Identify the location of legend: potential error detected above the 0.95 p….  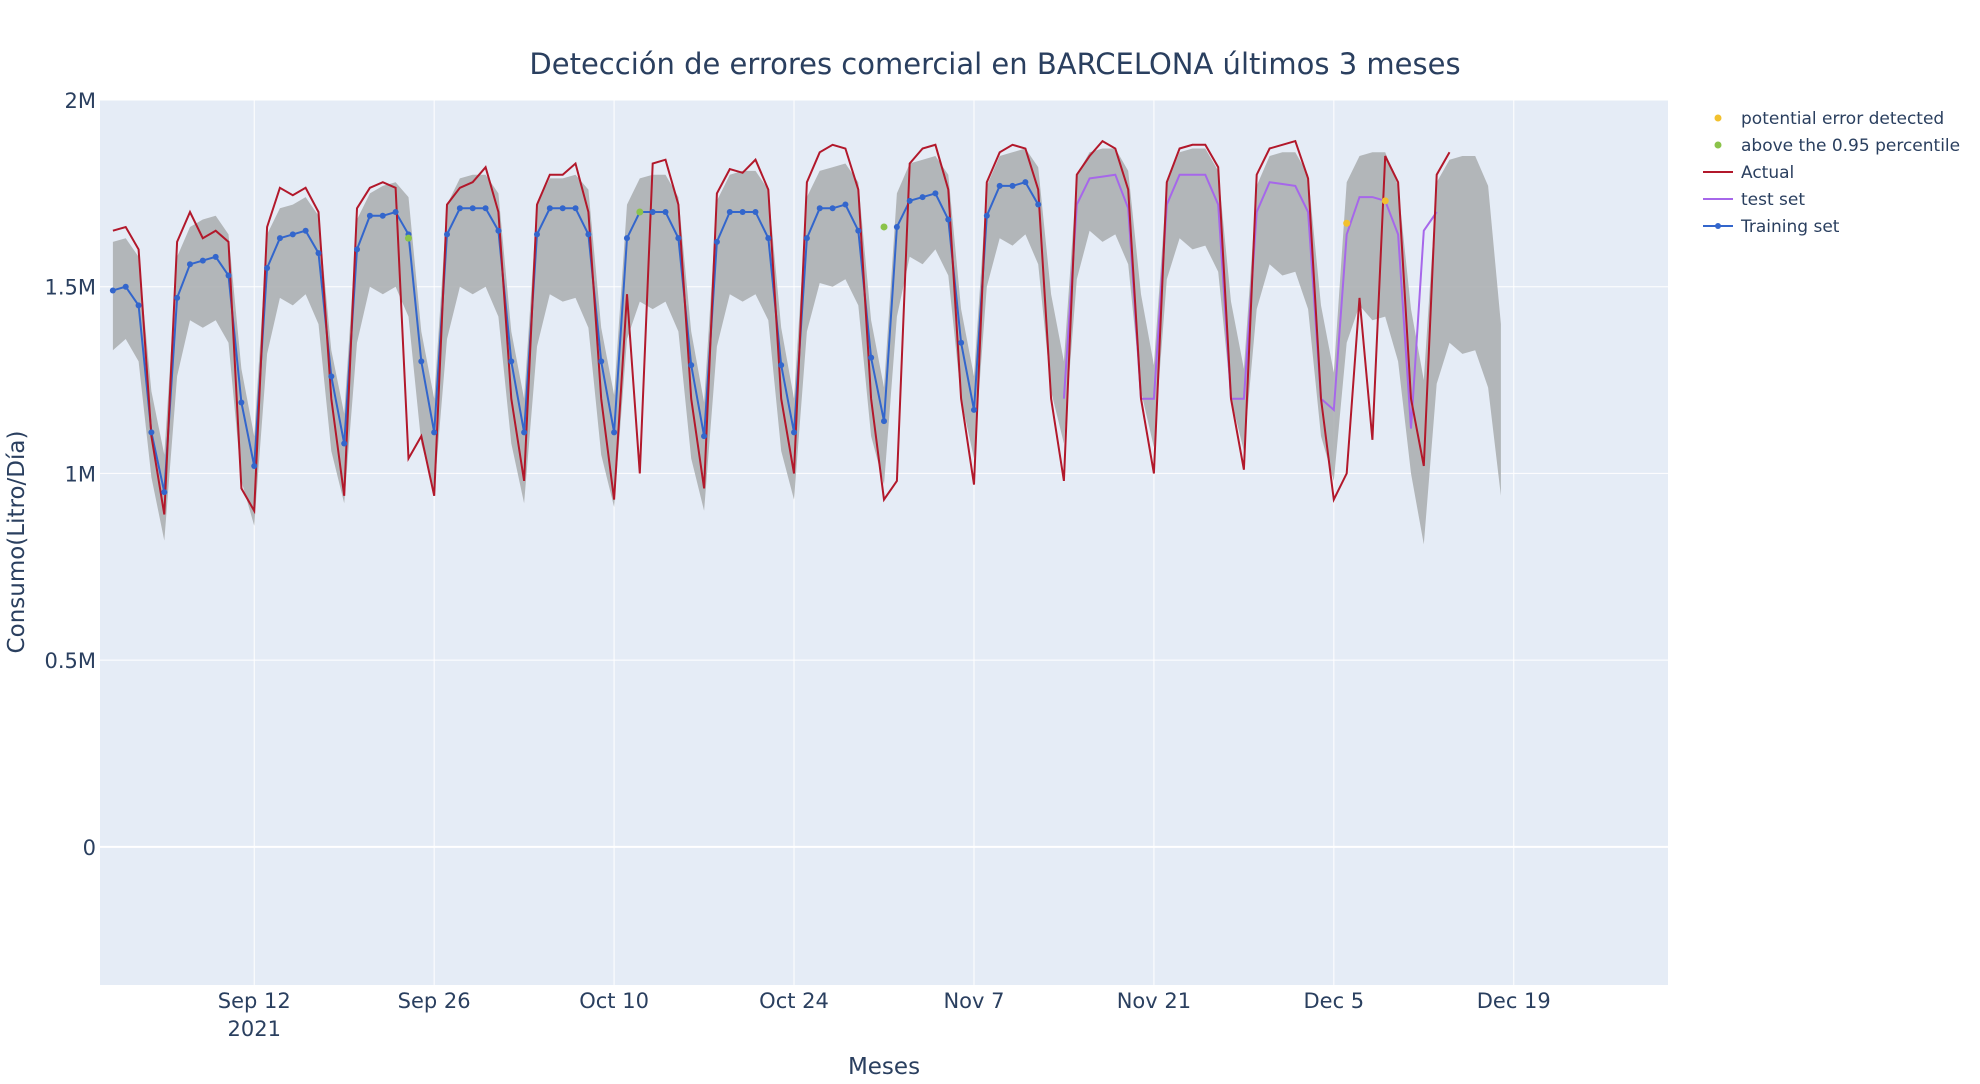
(1831, 173).